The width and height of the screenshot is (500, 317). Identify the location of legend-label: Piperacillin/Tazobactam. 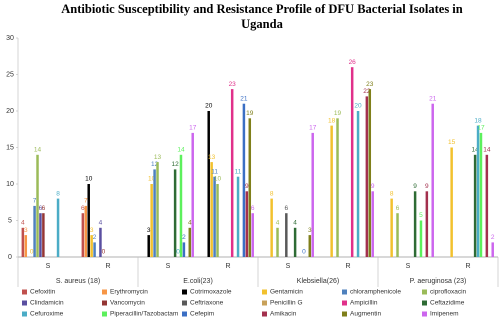
(144, 314).